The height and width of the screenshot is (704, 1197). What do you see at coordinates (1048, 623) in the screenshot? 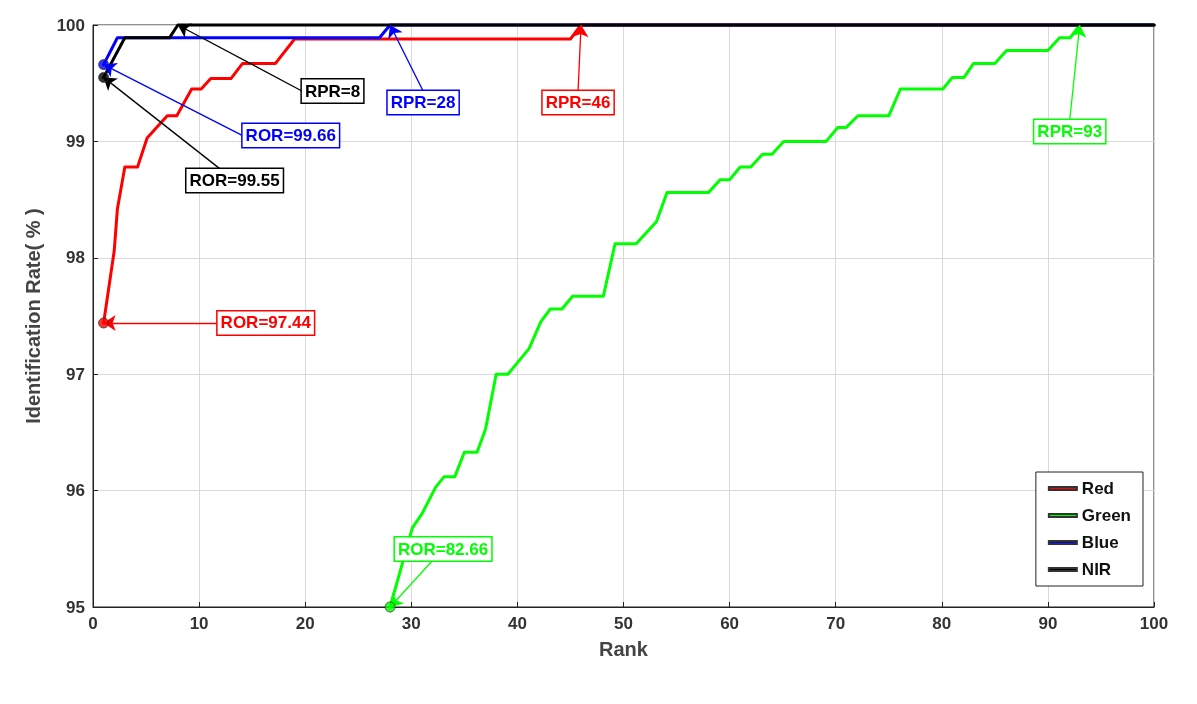
I see `x-tick-label: 90` at bounding box center [1048, 623].